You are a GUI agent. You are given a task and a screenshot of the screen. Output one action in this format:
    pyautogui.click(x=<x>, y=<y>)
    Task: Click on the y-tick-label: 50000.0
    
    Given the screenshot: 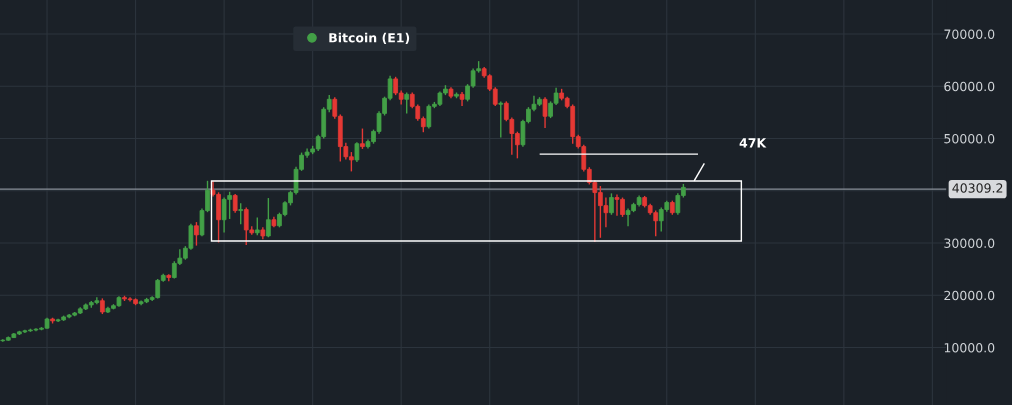 What is the action you would take?
    pyautogui.click(x=969, y=138)
    